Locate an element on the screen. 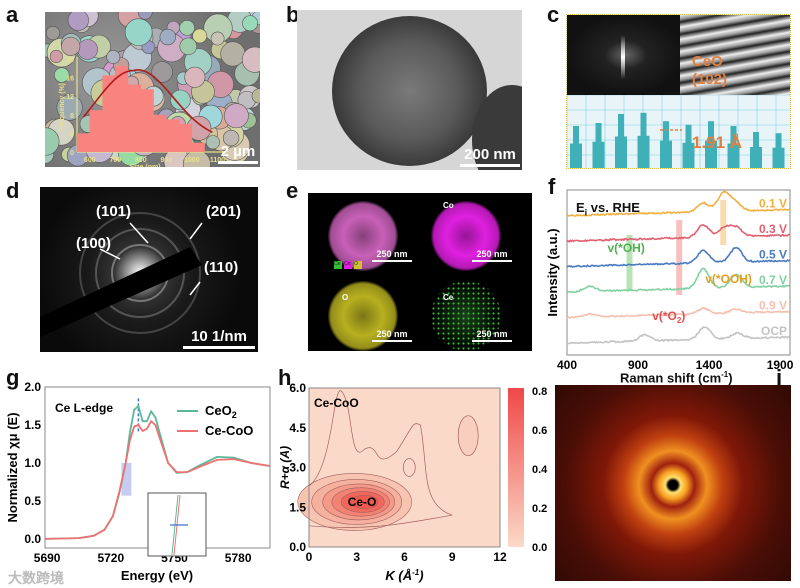 Image resolution: width=800 pixels, height=588 pixels. series-label: 0.1 V is located at coordinates (773, 204).